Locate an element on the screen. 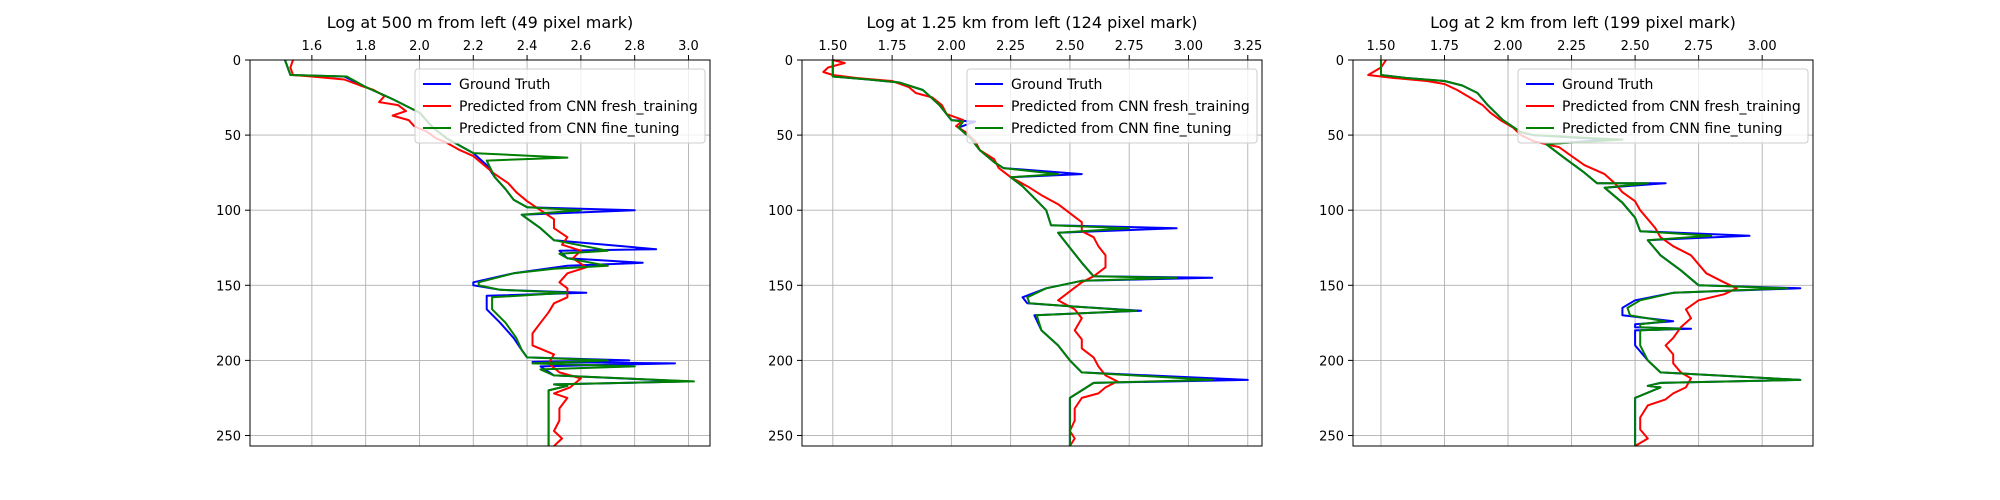 The width and height of the screenshot is (2000, 500). x-tick-label: 1.6 is located at coordinates (312, 46).